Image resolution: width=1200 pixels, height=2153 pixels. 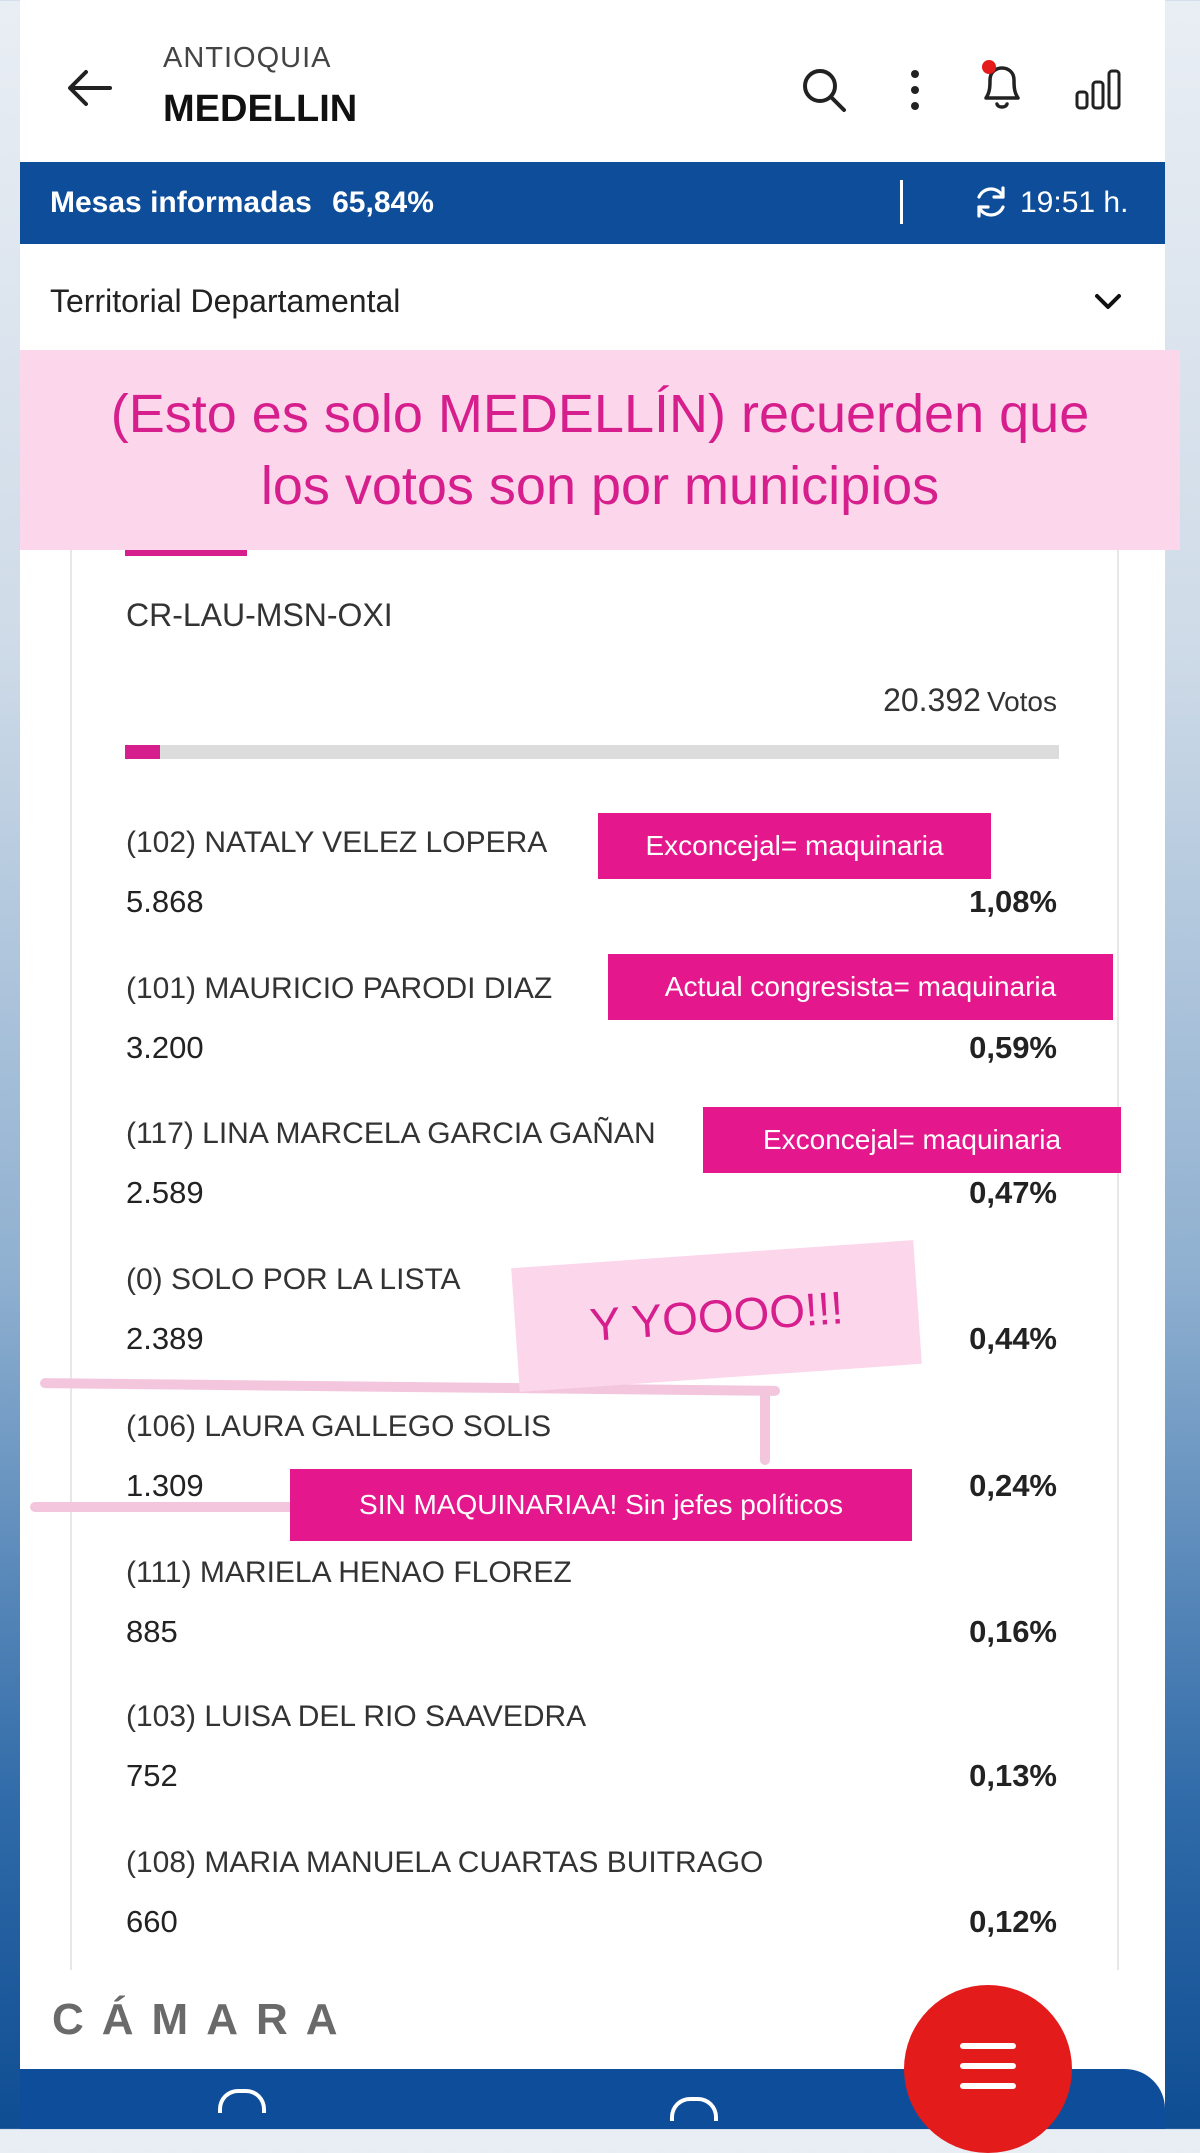 What do you see at coordinates (1013, 1631) in the screenshot?
I see `candidate-percent: 0,16%` at bounding box center [1013, 1631].